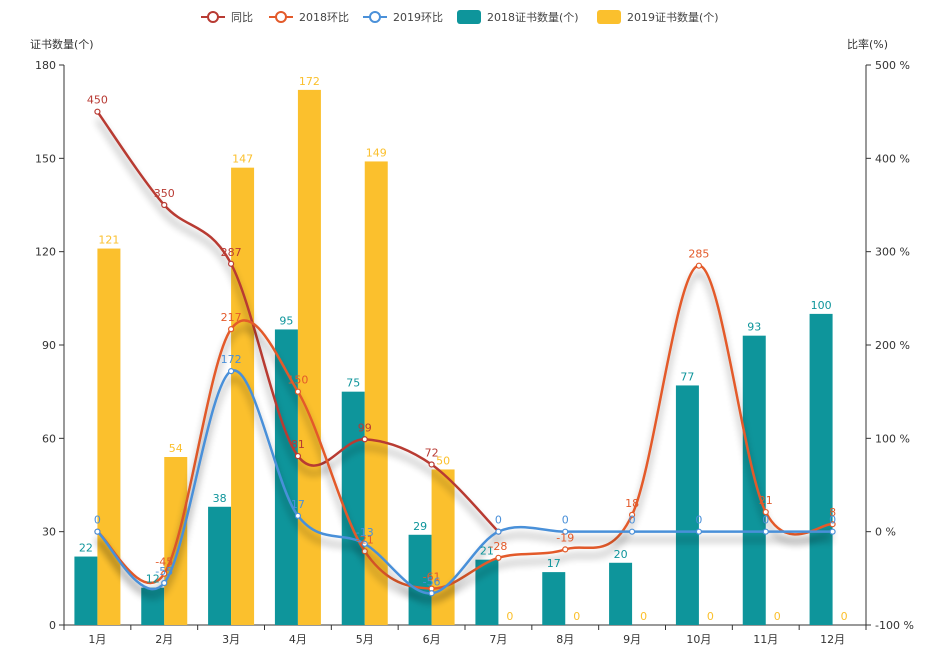  Describe the element at coordinates (673, 17) in the screenshot. I see `legend-label: 2019证书数量(个)` at that location.